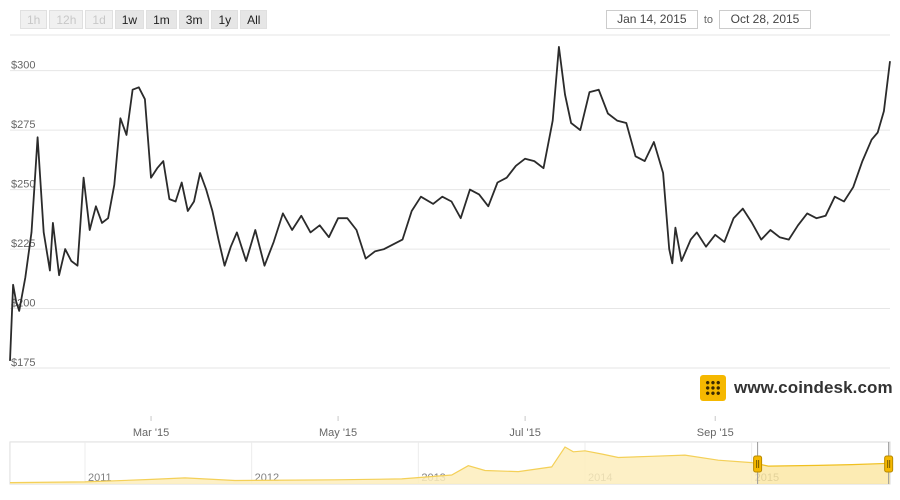 The image size is (900, 500). Describe the element at coordinates (23, 185) in the screenshot. I see `y-tick-label: $250` at that location.